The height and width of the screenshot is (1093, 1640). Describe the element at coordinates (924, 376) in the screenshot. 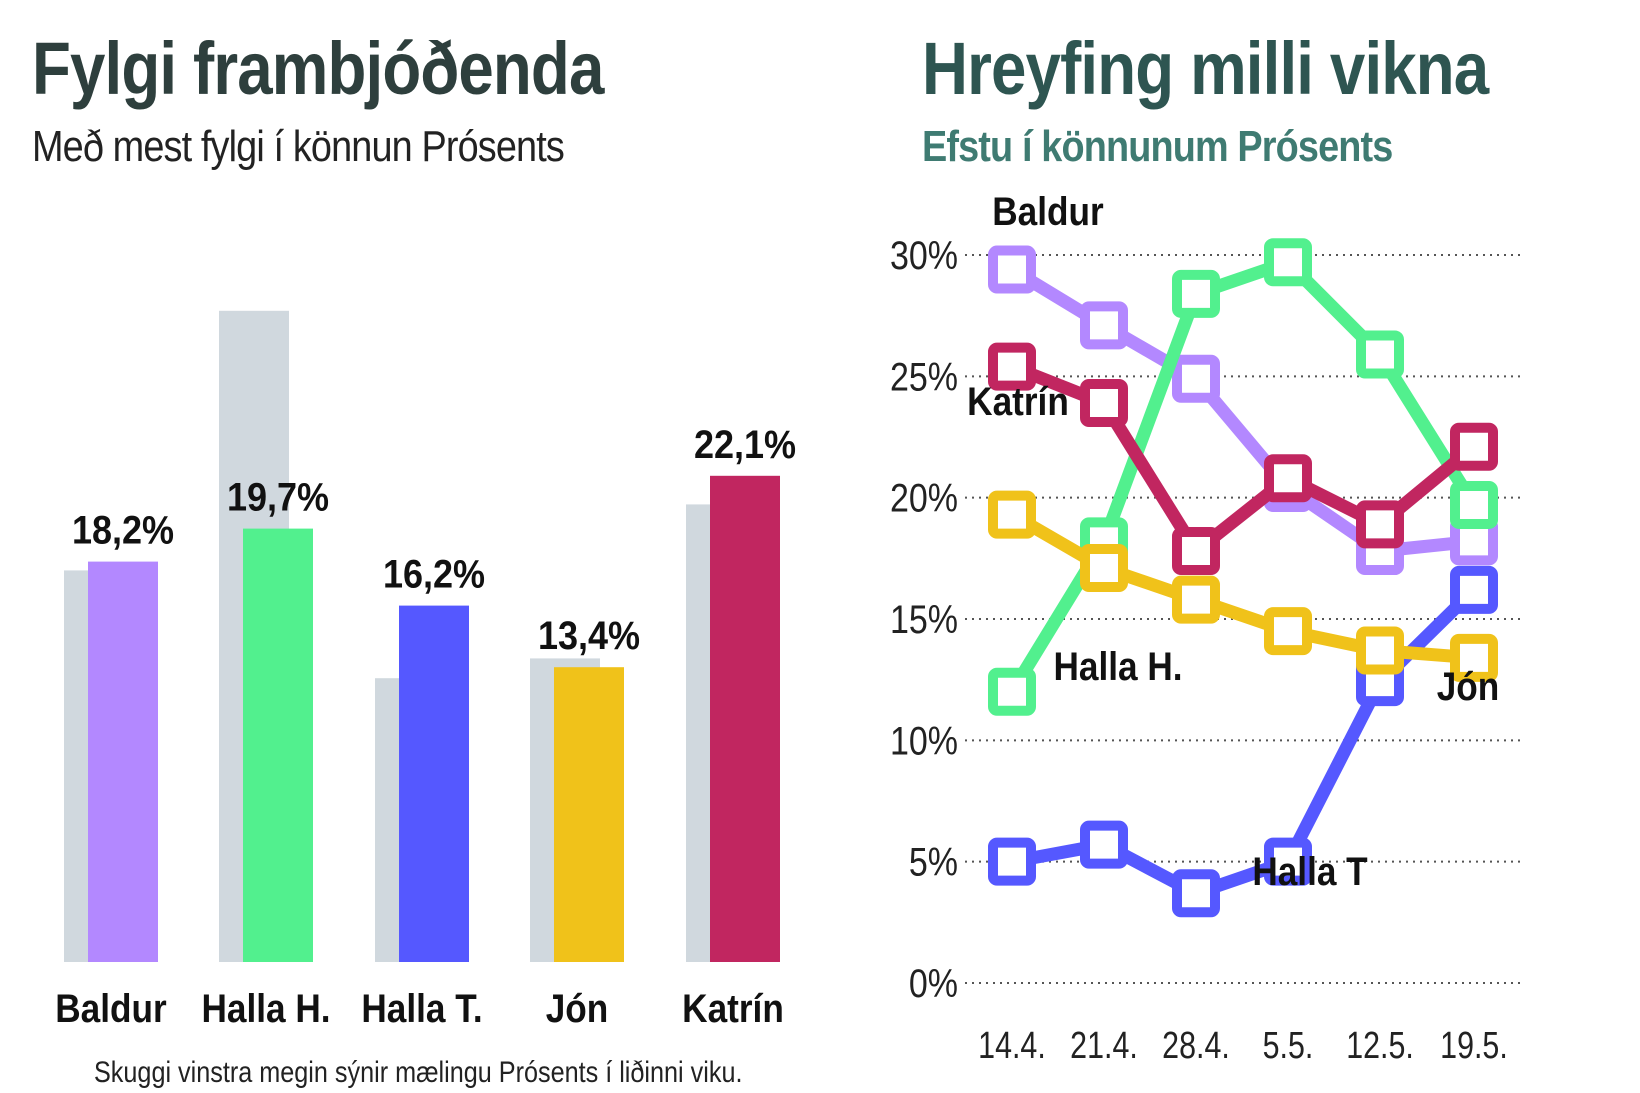

I see `y-tick-label-5: 25%` at that location.